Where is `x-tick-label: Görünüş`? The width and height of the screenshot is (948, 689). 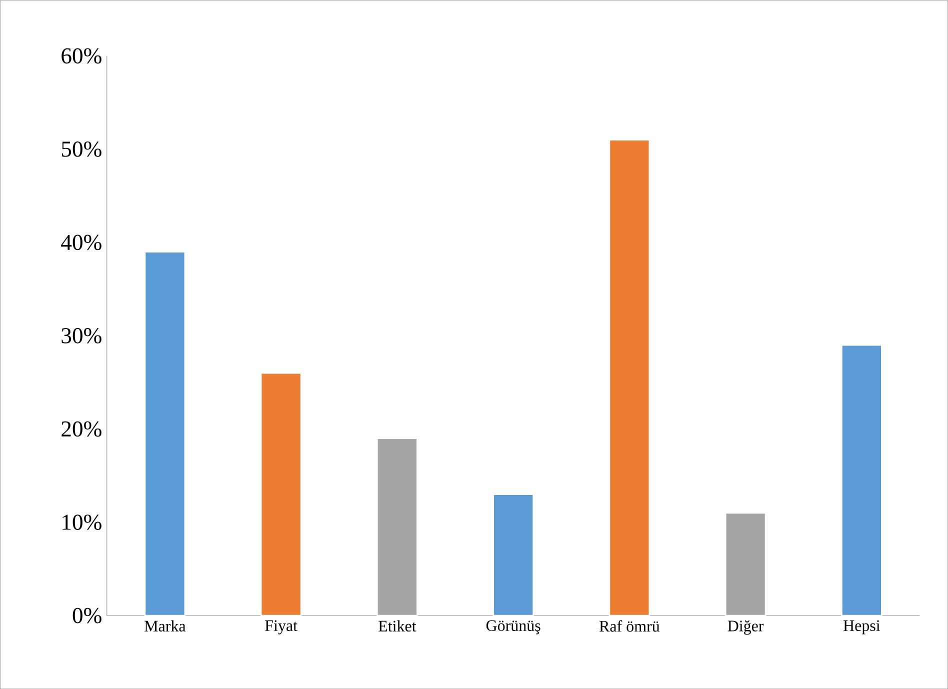 x-tick-label: Görünüş is located at coordinates (513, 627).